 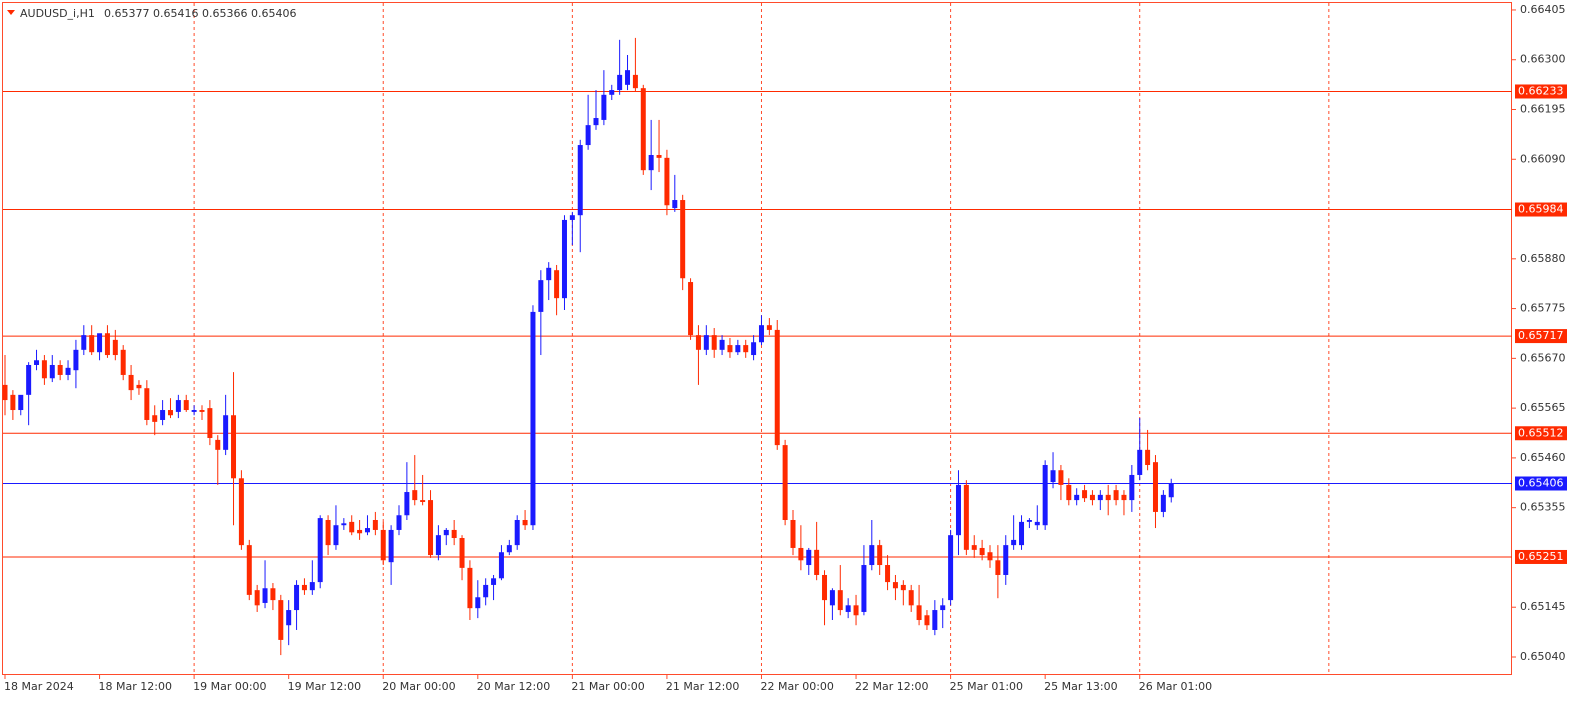 What do you see at coordinates (1543, 606) in the screenshot?
I see `y-tick-label: 0.65145` at bounding box center [1543, 606].